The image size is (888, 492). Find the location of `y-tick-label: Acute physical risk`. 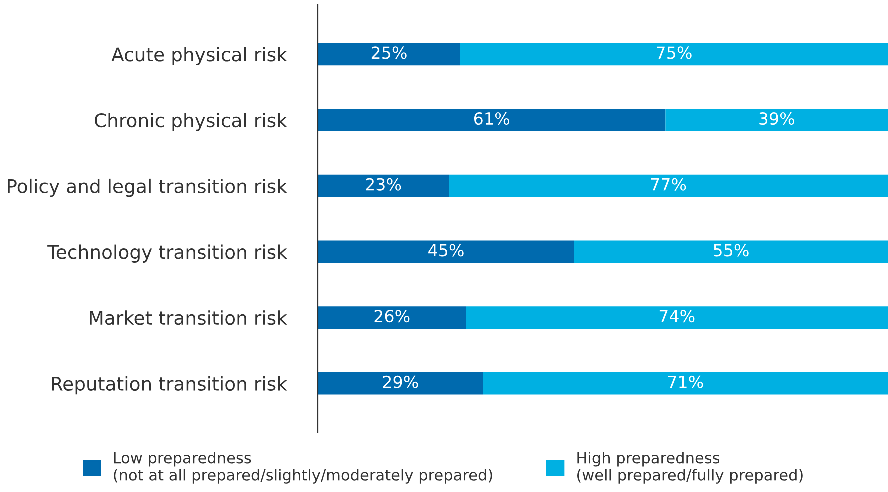

y-tick-label: Acute physical risk is located at coordinates (200, 56).